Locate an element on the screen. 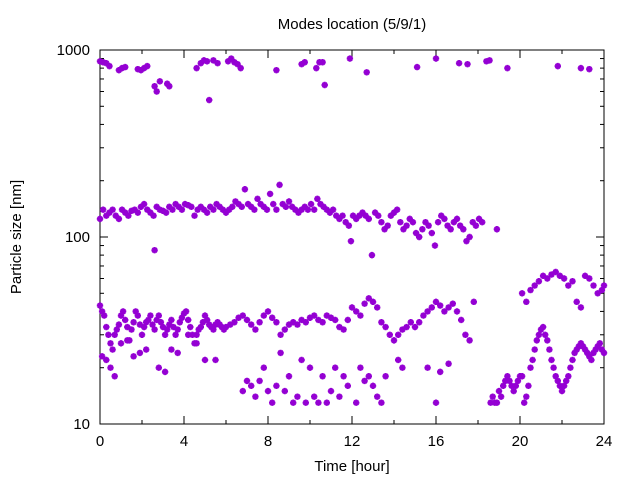 This screenshot has height=480, width=640. x-tick-label: 16 is located at coordinates (436, 441).